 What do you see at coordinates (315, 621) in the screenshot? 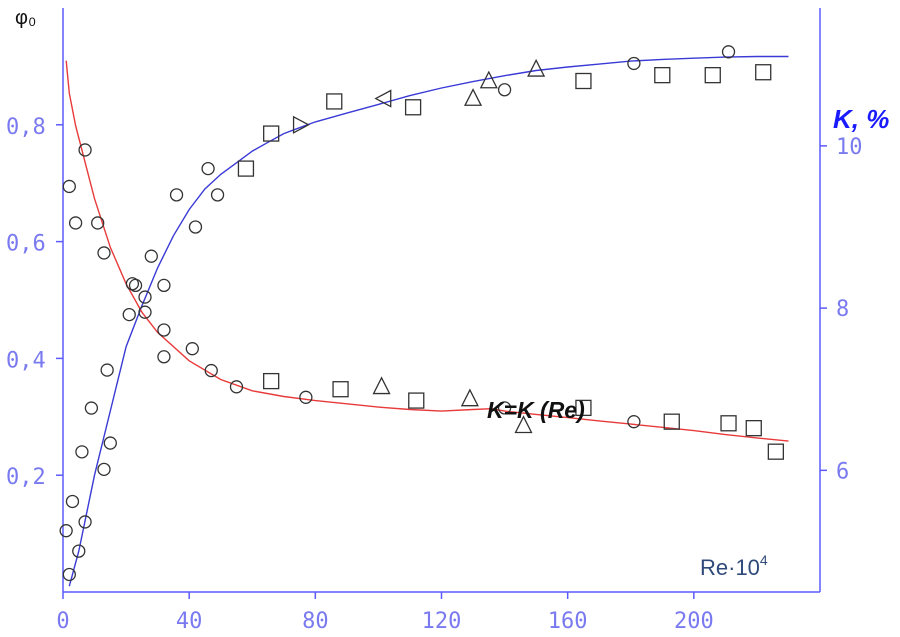
I see `x-tick-label: 80` at bounding box center [315, 621].